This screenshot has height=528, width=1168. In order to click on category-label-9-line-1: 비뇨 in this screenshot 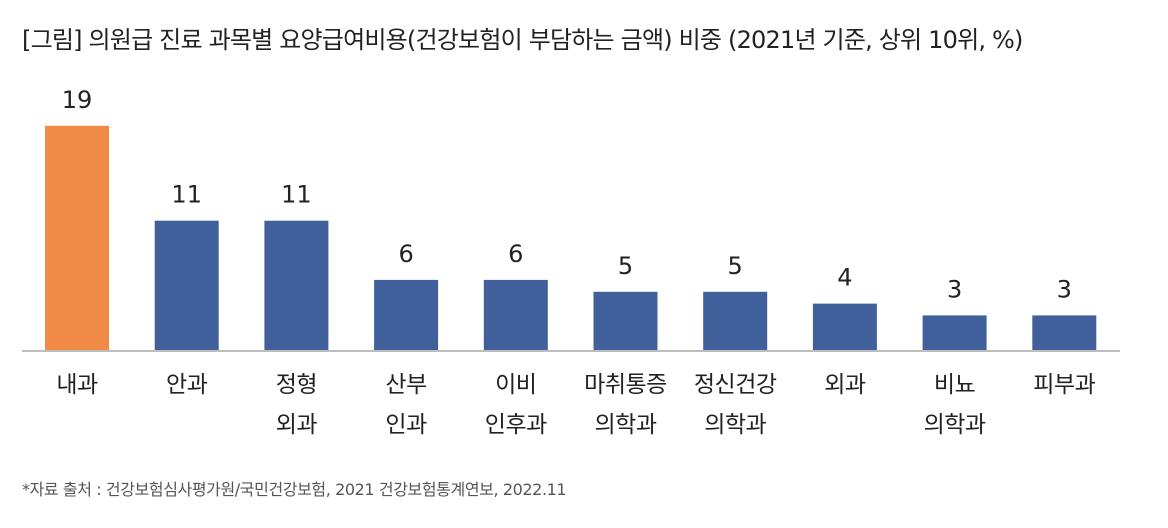, I will do `click(954, 385)`.